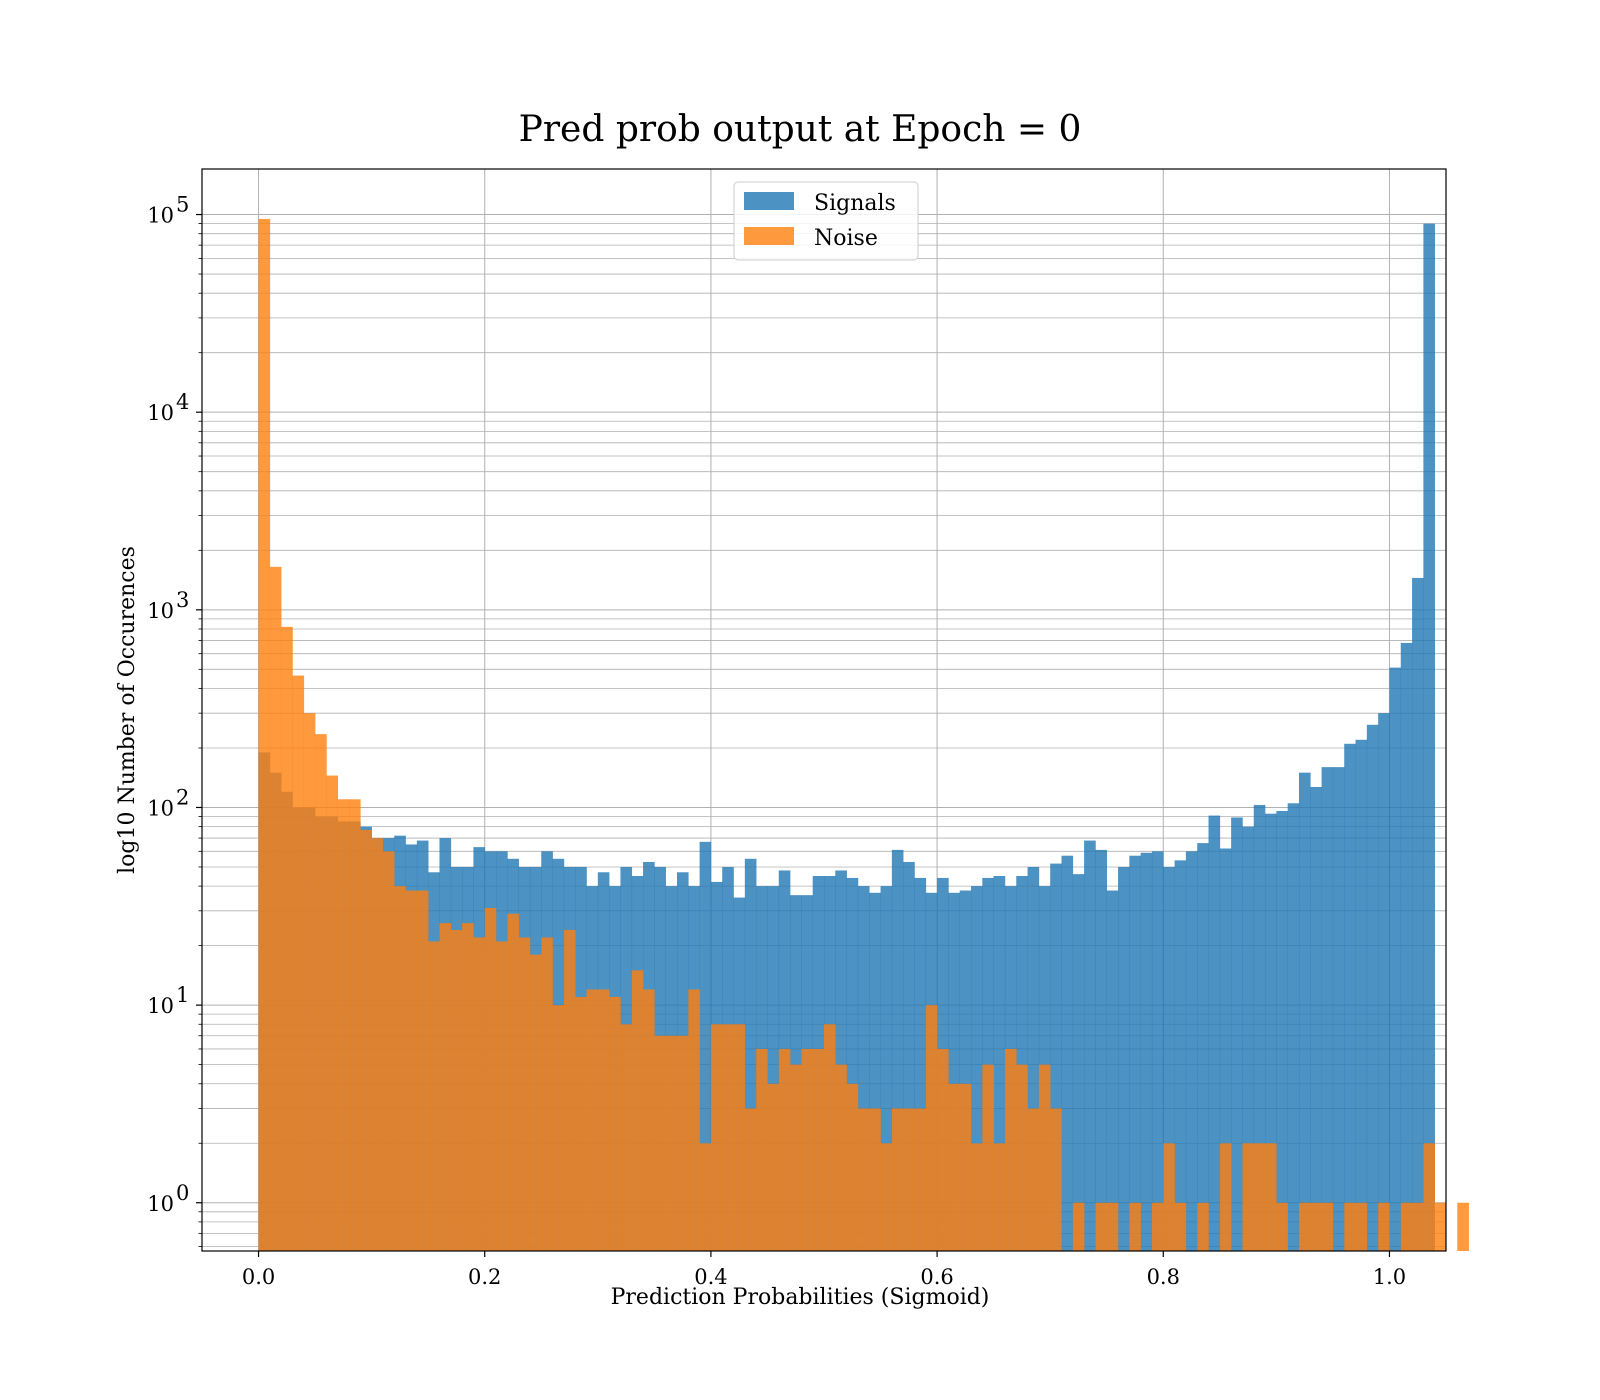  I want to click on legend-swatch-noise, so click(769, 236).